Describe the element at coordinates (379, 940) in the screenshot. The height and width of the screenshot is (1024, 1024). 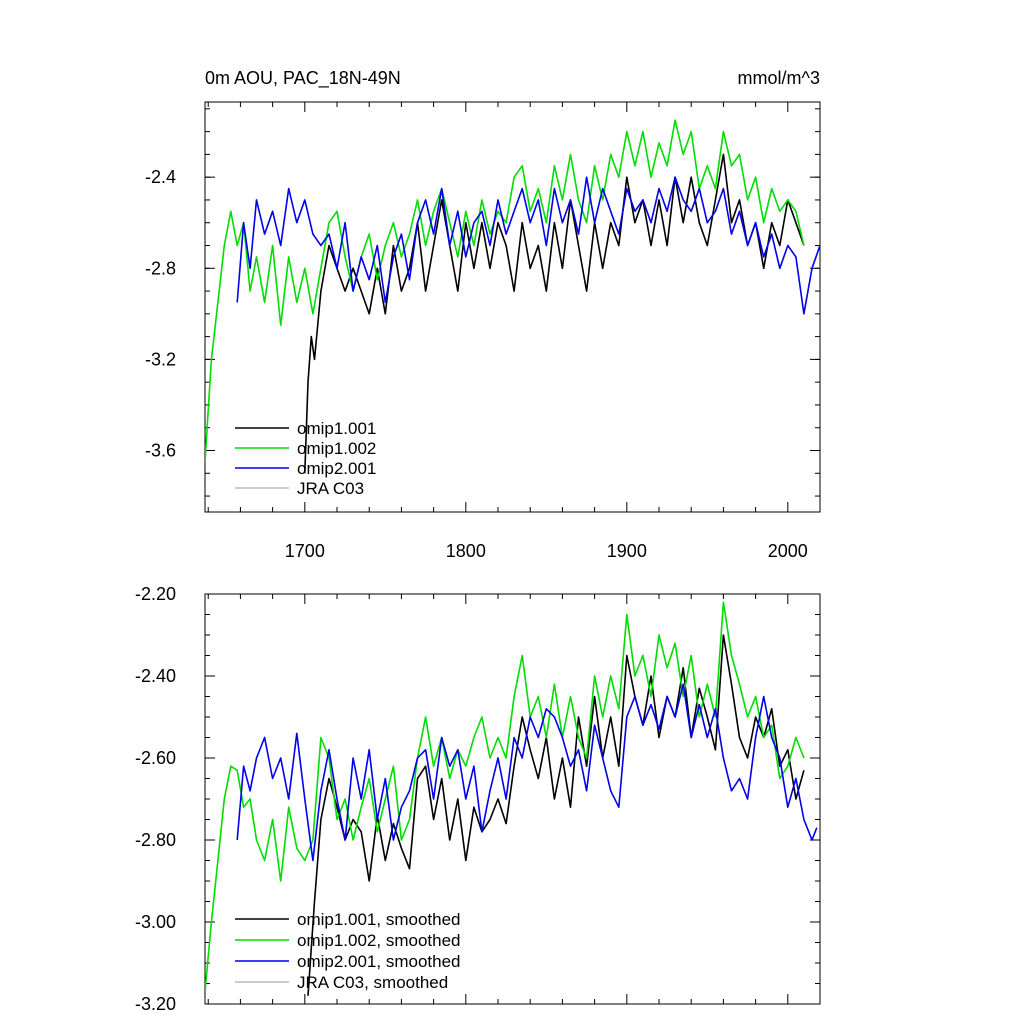
I see `legend-label-omip1-002-smoothed: omip1.002, smoothed` at that location.